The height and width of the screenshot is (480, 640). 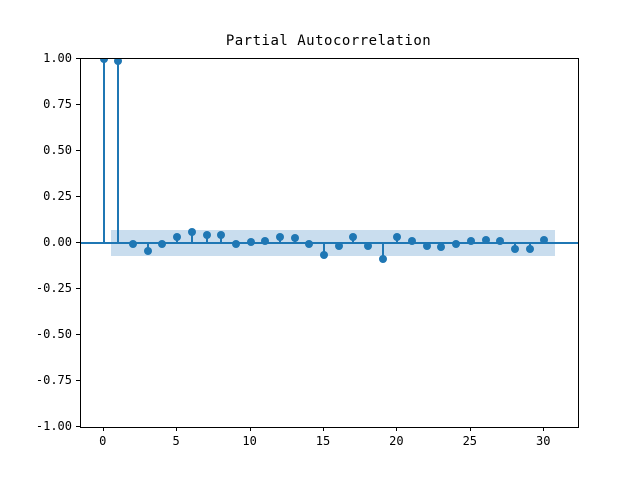 What do you see at coordinates (543, 441) in the screenshot?
I see `x-tick-label: 30` at bounding box center [543, 441].